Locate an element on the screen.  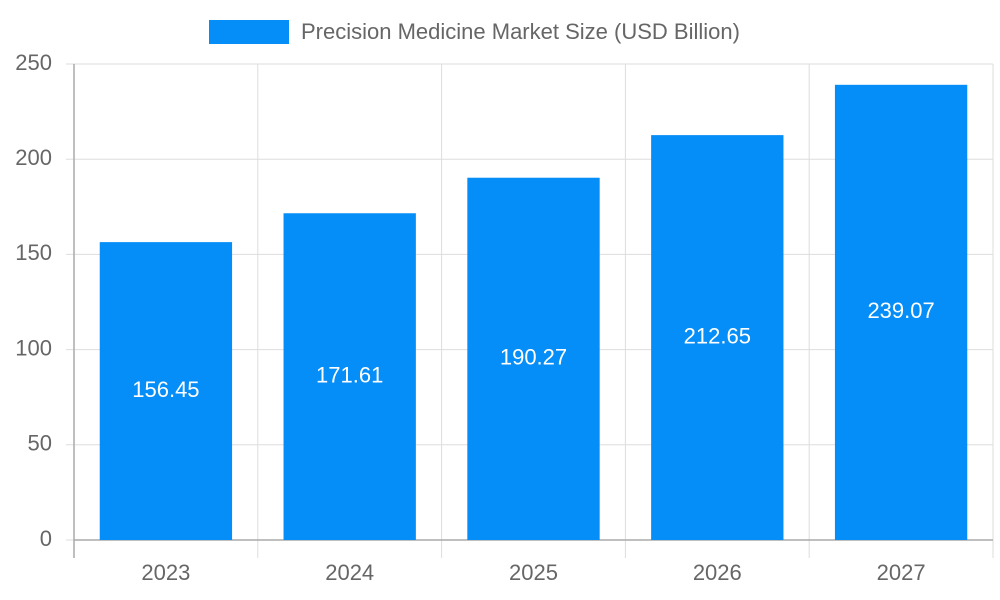
legend-swatch is located at coordinates (249, 32).